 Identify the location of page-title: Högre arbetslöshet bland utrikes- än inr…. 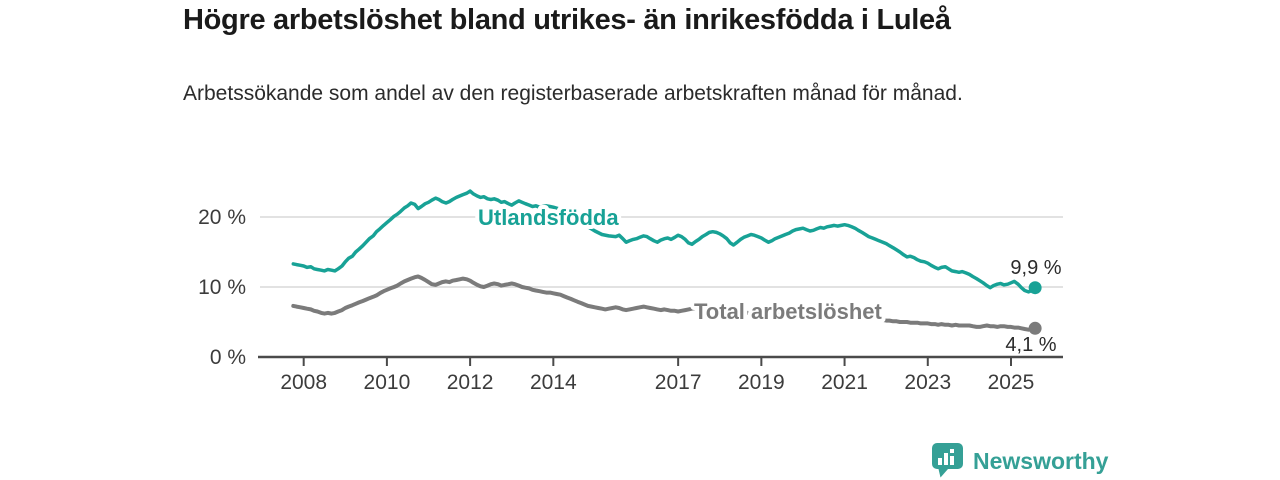
(567, 20).